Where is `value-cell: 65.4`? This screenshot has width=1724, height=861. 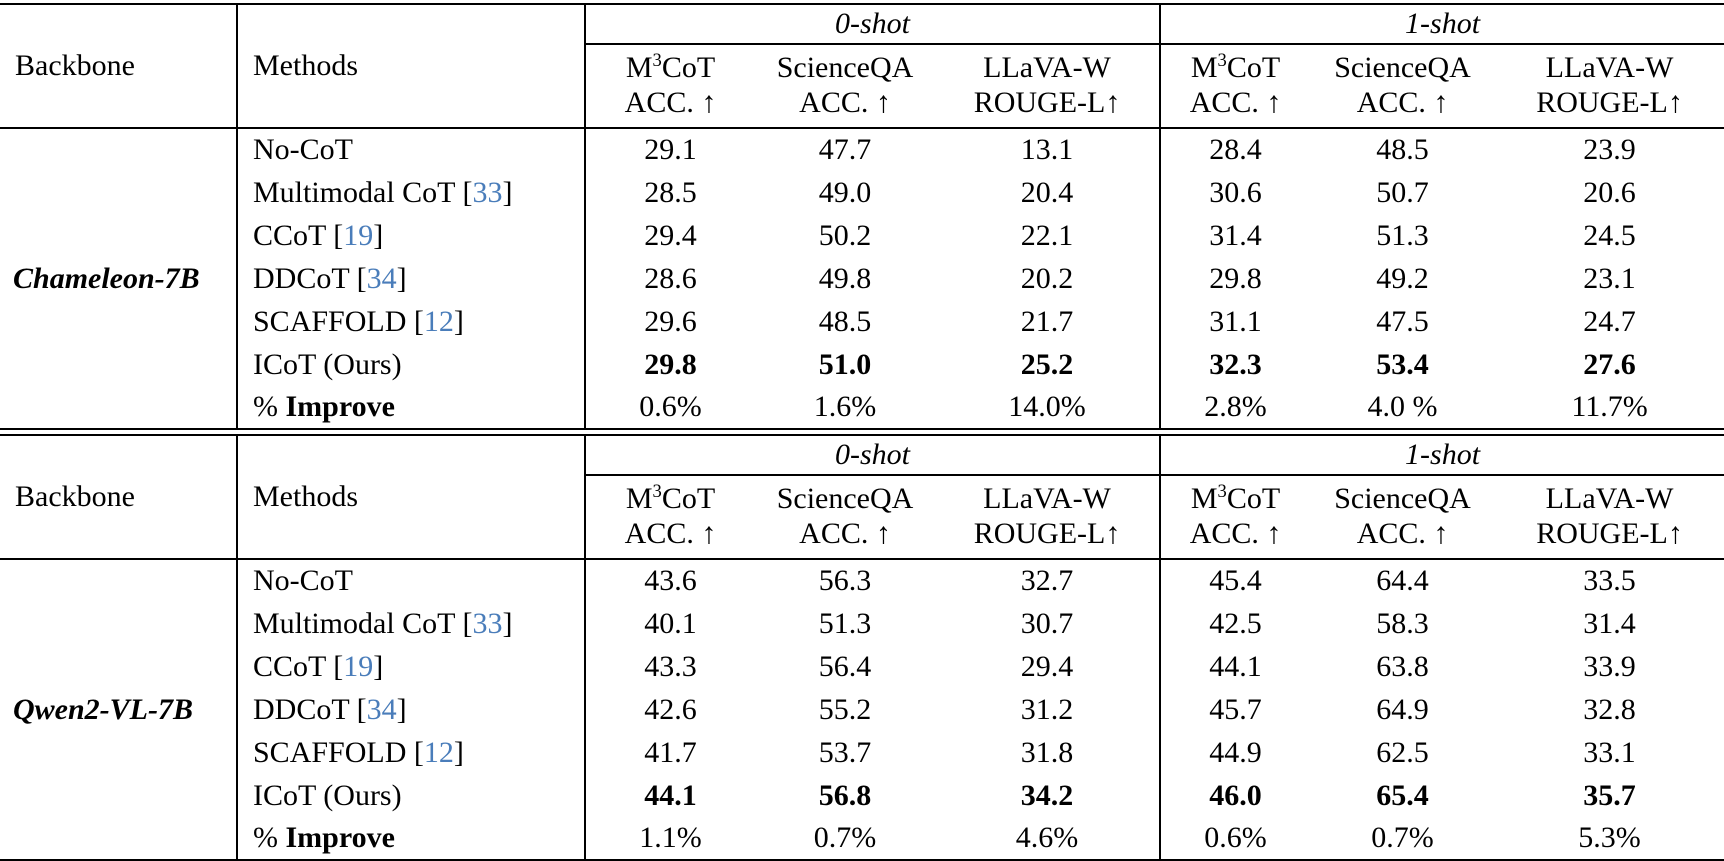 value-cell: 65.4 is located at coordinates (1402, 795).